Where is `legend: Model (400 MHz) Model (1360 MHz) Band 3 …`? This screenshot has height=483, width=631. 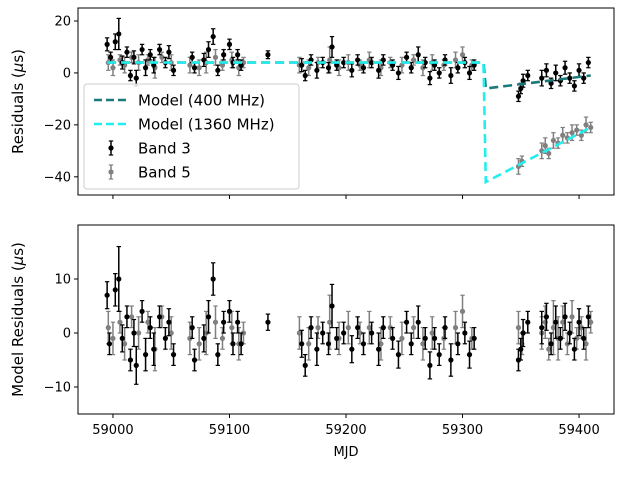
legend: Model (400 MHz) Model (1360 MHz) Band 3 … is located at coordinates (191, 136).